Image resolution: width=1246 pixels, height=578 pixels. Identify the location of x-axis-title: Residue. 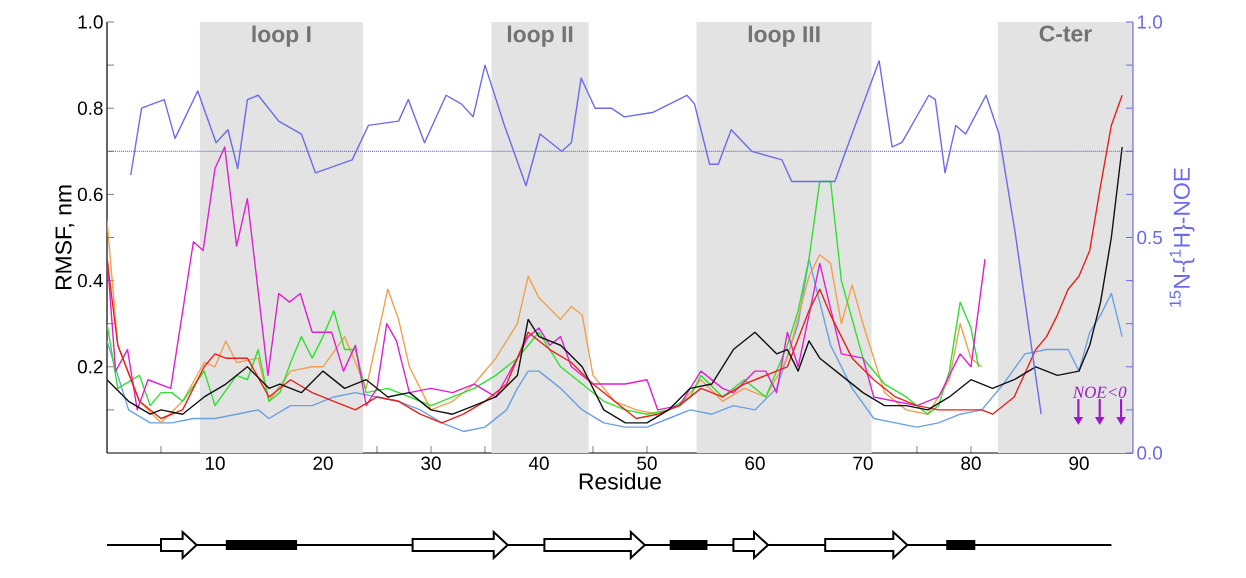
(620, 481).